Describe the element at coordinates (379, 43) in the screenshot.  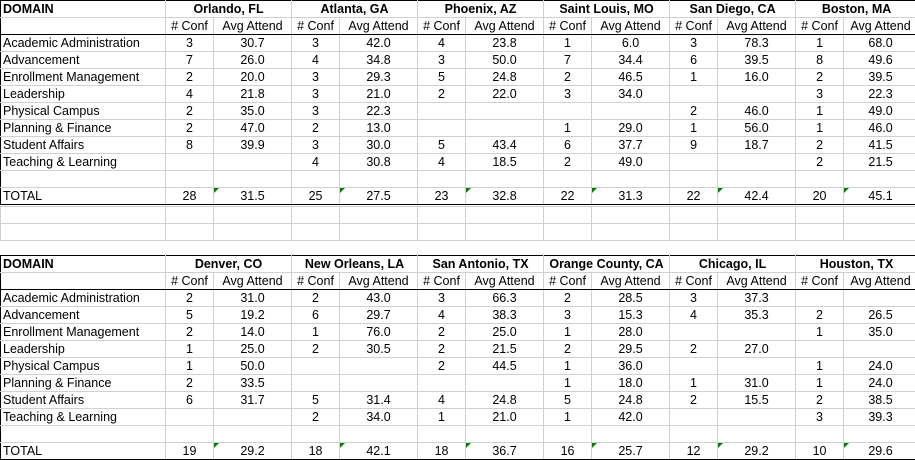
I see `avg-attend-cell: 42.0` at that location.